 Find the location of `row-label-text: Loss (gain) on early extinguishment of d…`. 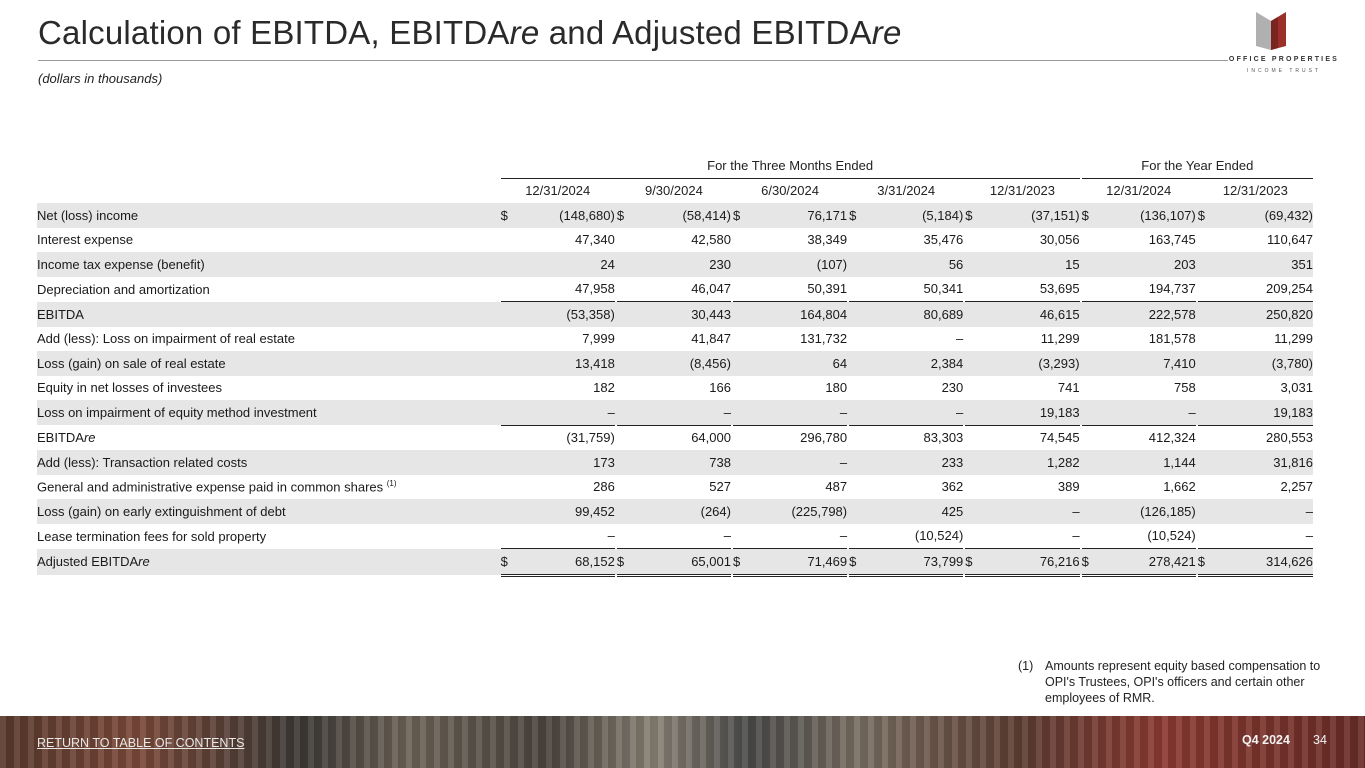

row-label-text: Loss (gain) on early extinguishment of d… is located at coordinates (161, 511).